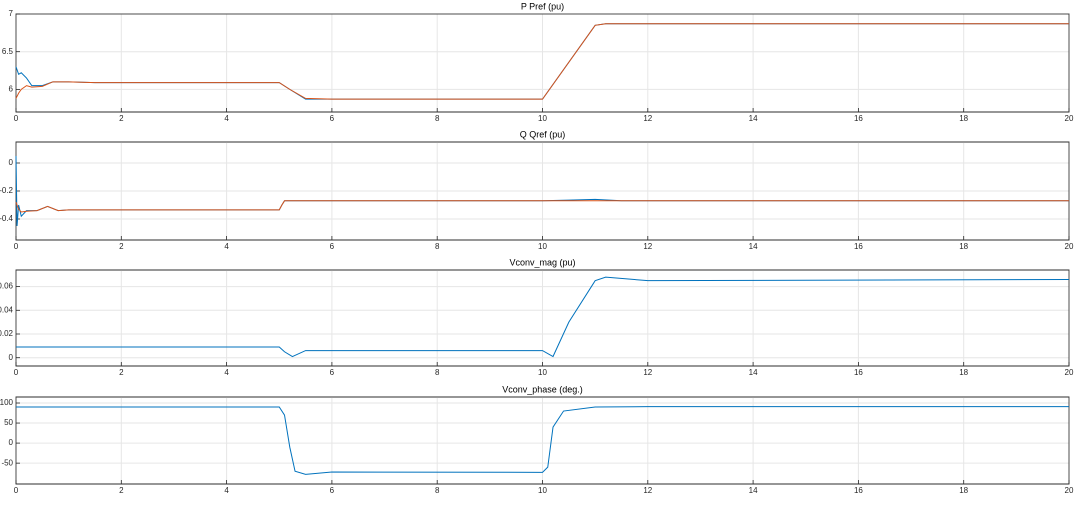 Image resolution: width=1080 pixels, height=508 pixels. What do you see at coordinates (11, 88) in the screenshot?
I see `y-tick-label: 6` at bounding box center [11, 88].